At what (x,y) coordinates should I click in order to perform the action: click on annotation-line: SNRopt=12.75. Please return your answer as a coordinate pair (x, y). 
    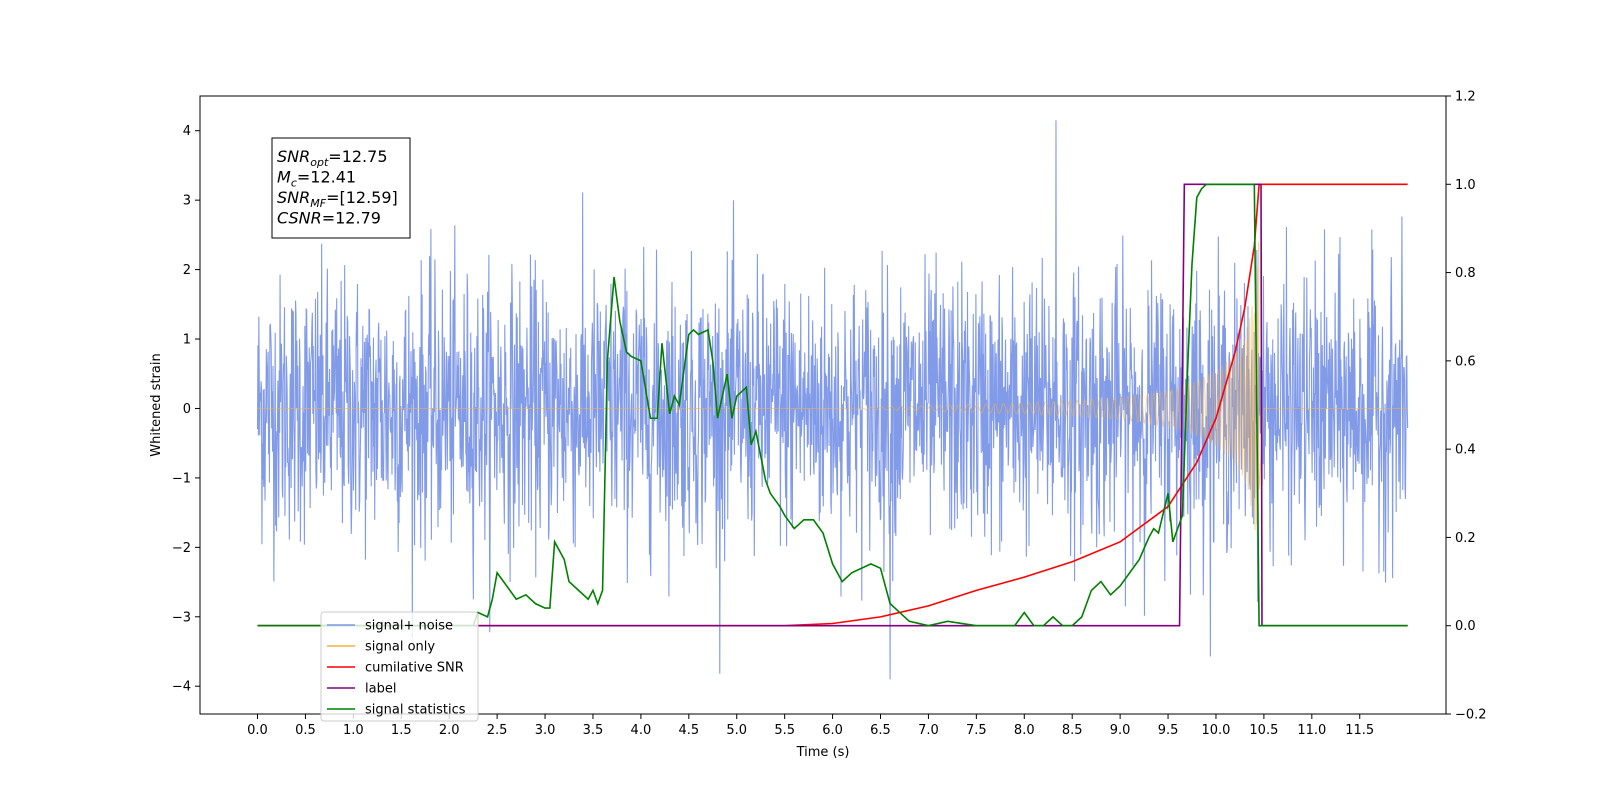
    Looking at the image, I should click on (332, 158).